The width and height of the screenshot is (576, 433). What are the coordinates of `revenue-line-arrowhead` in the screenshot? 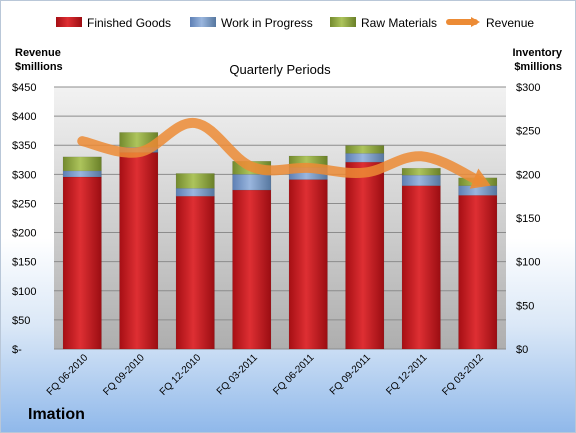 It's located at (480, 178).